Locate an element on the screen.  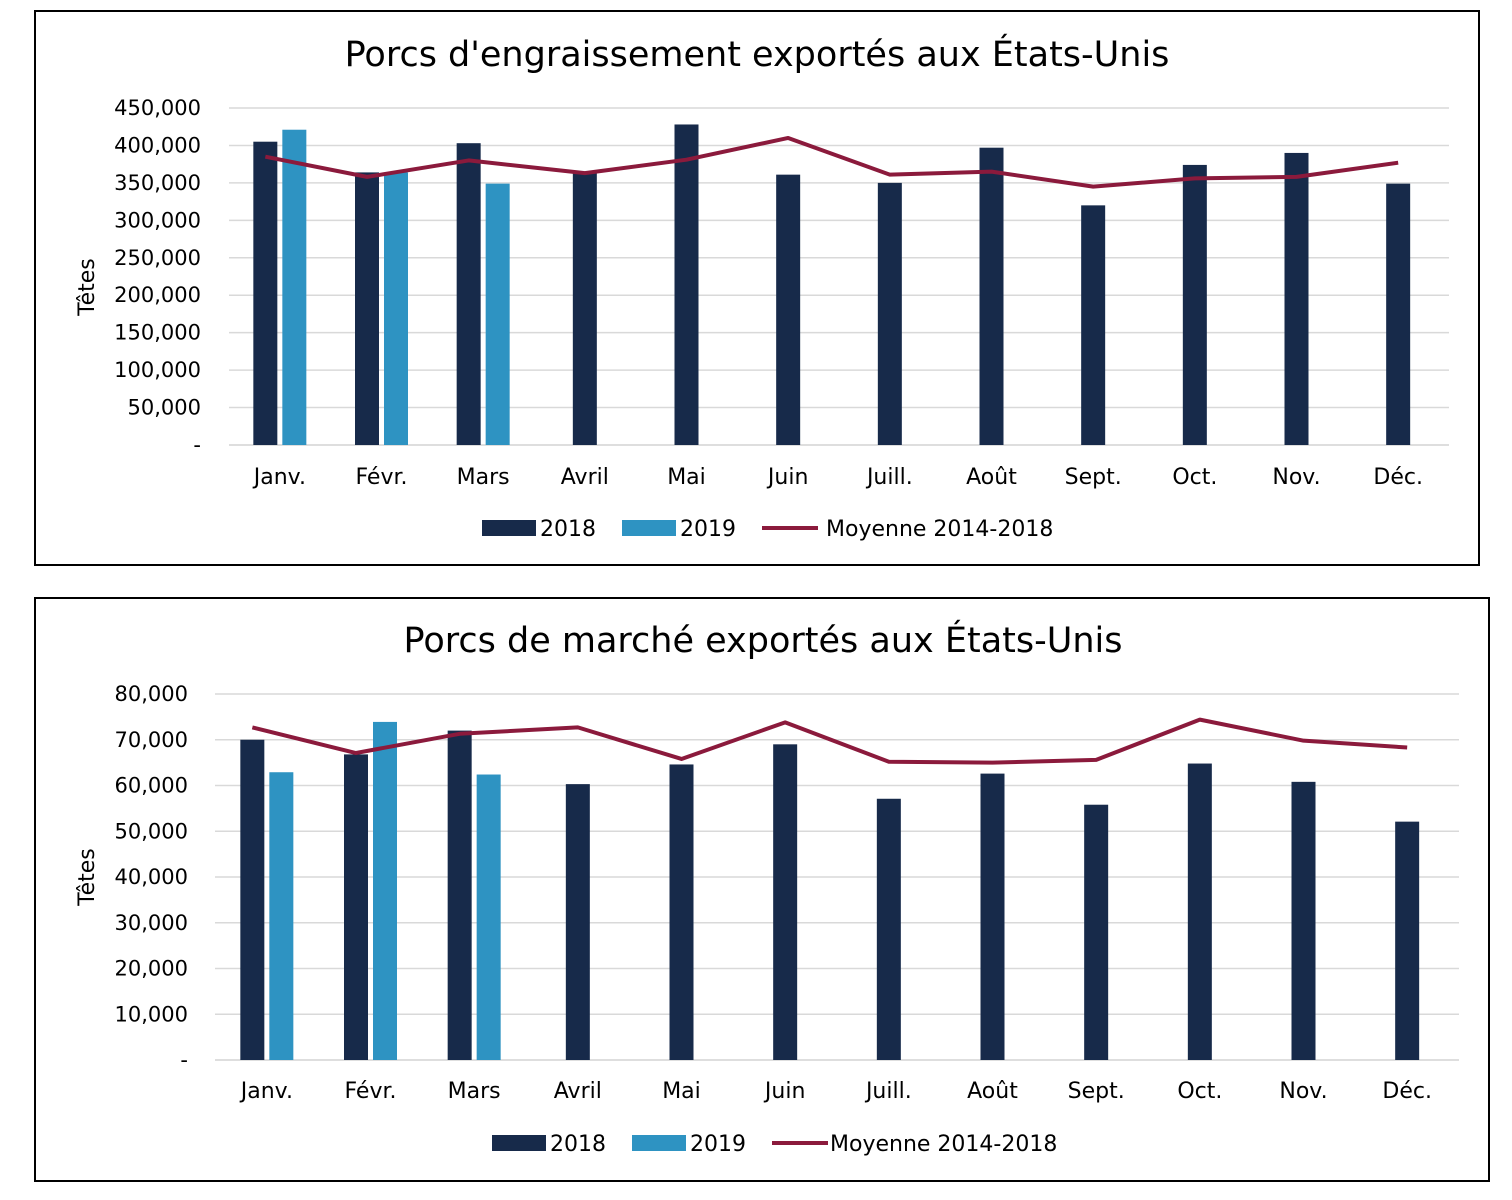
y-tick-label: 40,000 is located at coordinates (151, 877).